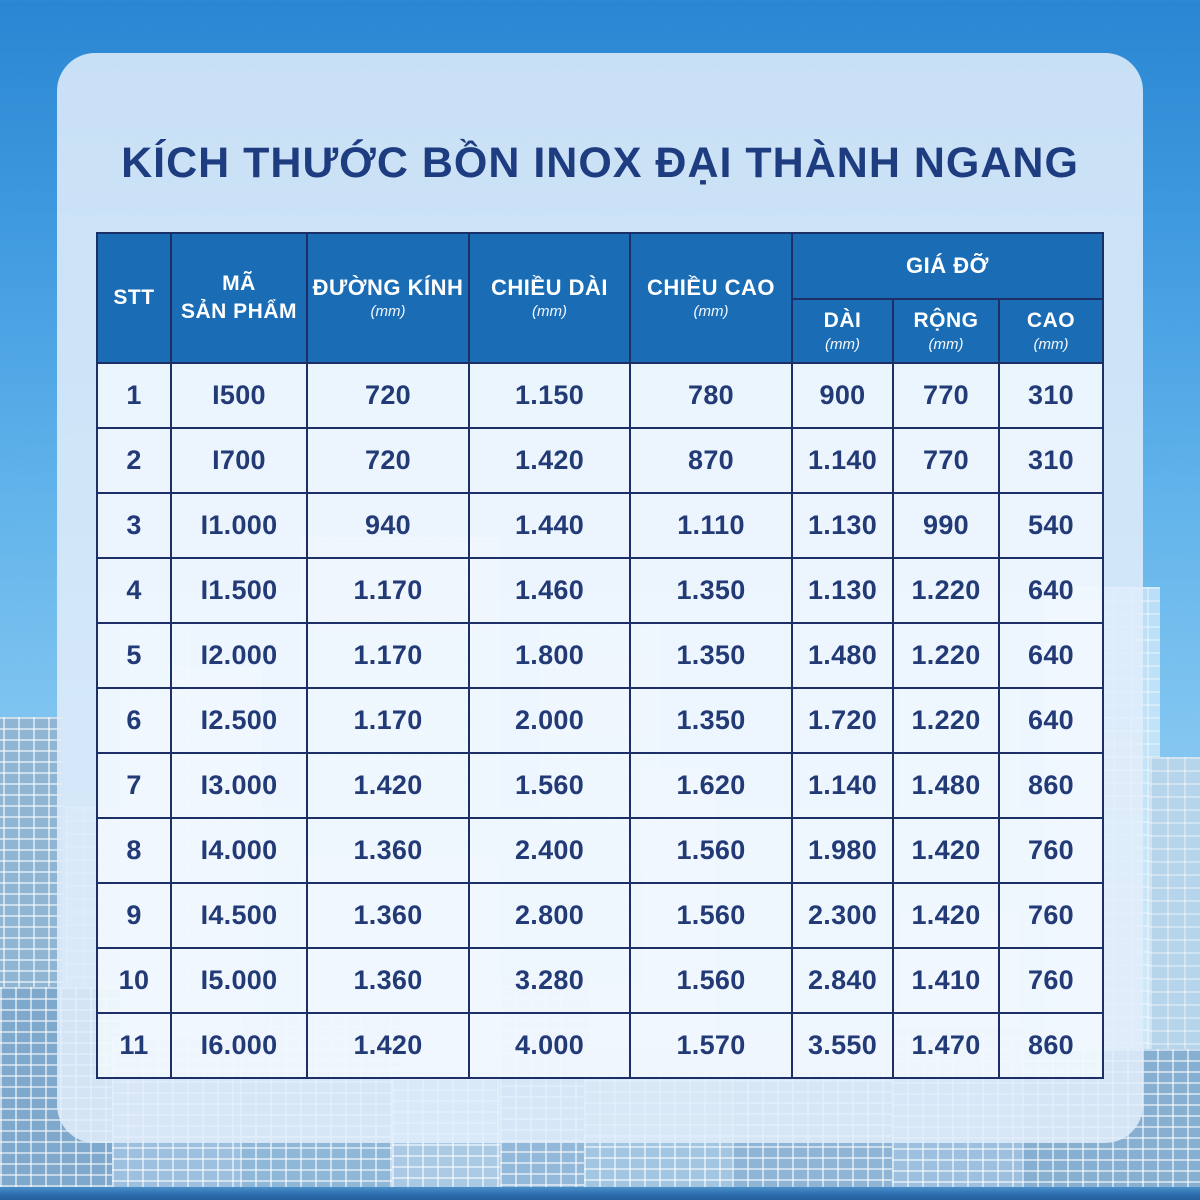 This screenshot has height=1200, width=1200. I want to click on header-label: CHIỀU CAO, so click(711, 287).